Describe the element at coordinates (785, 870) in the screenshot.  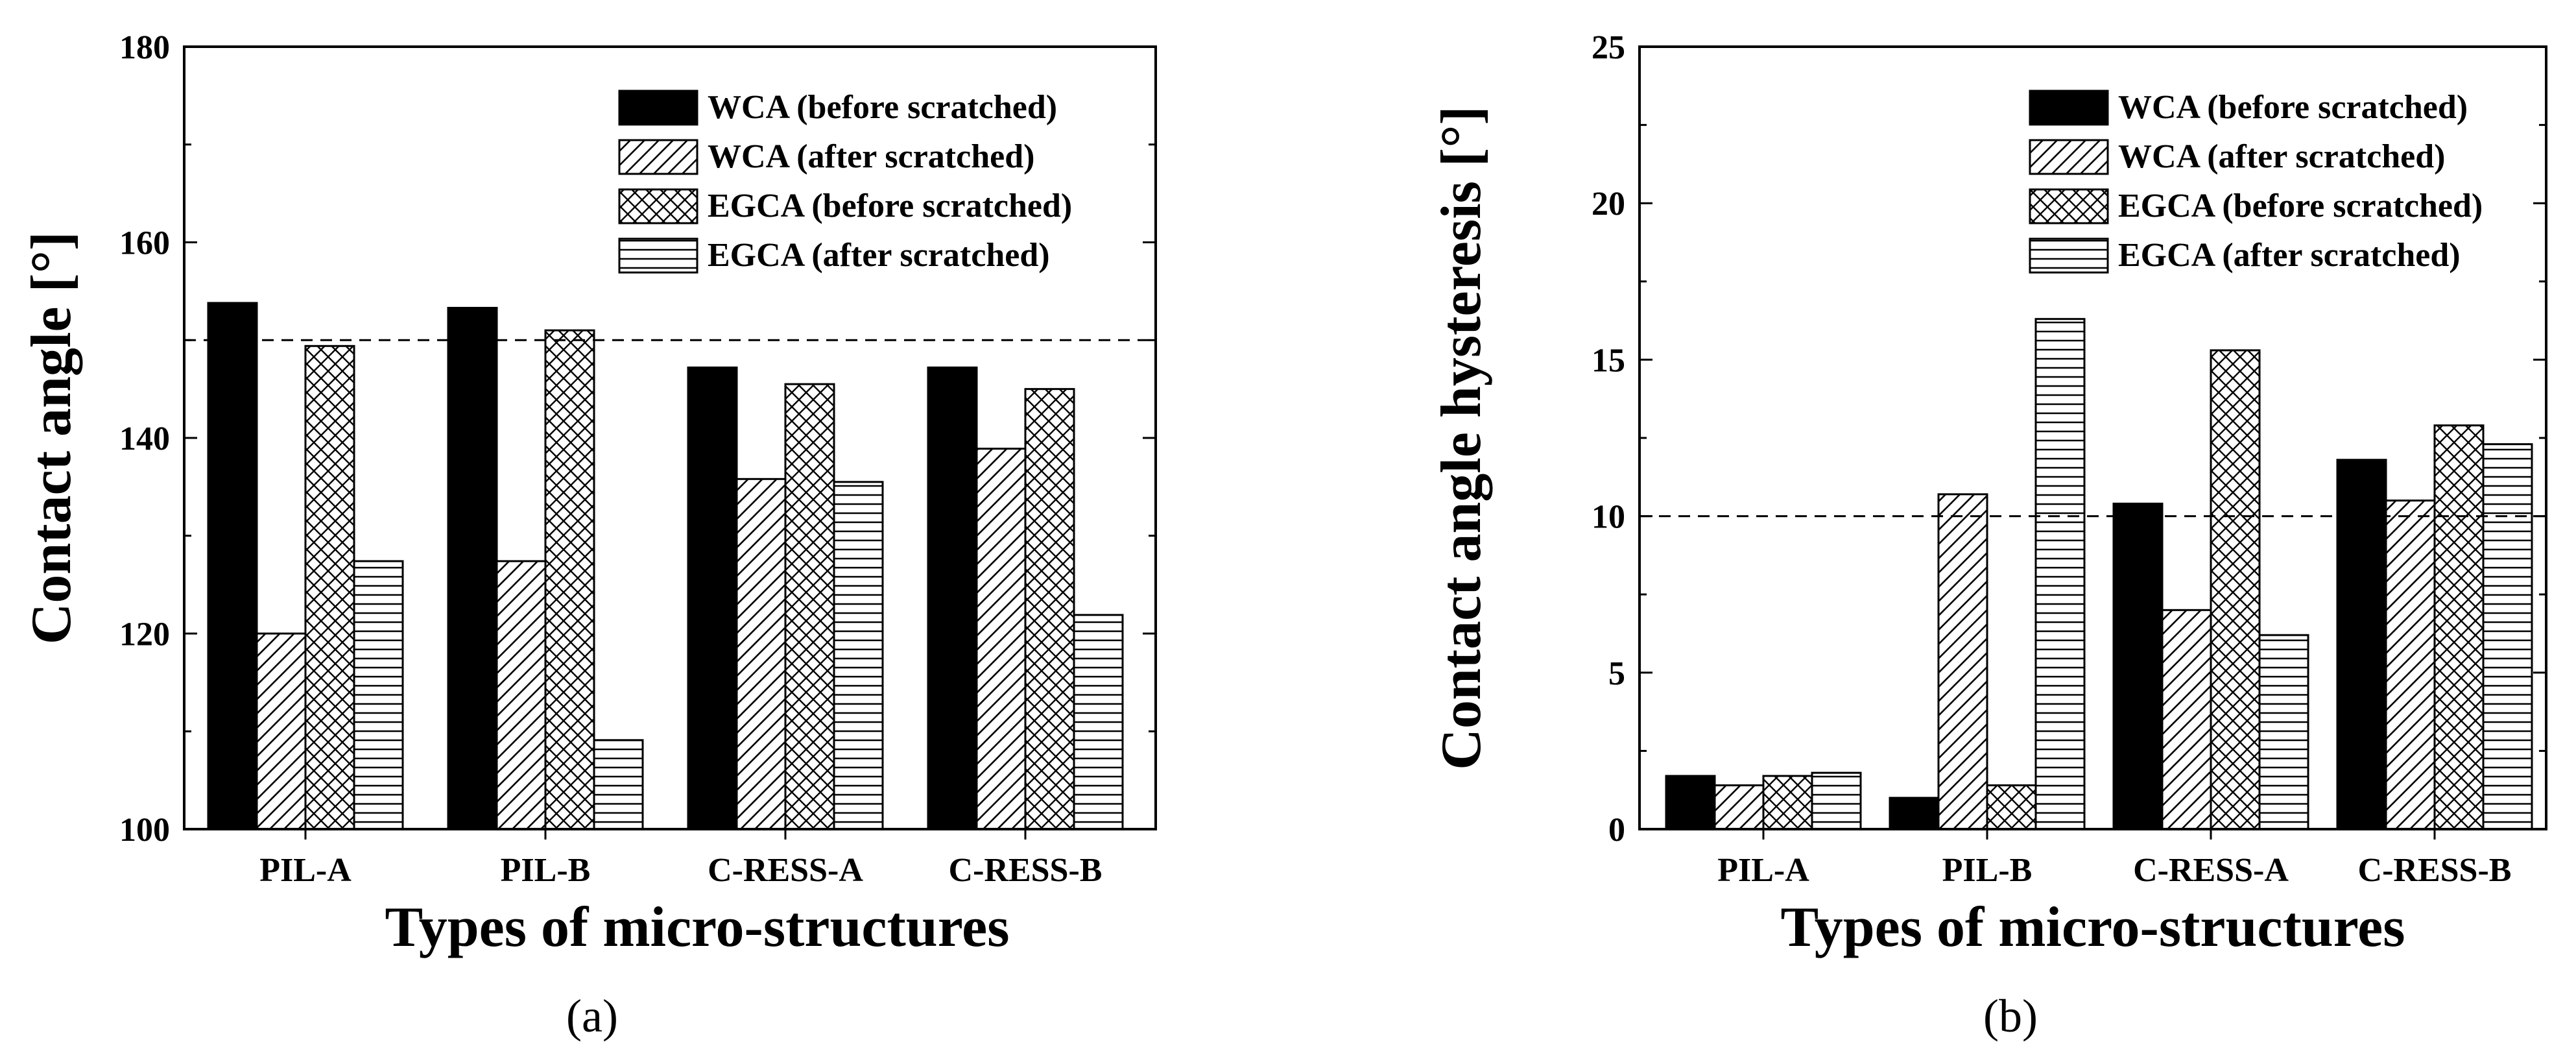
I see `x-tick-label-a-3: C-RESS-A` at that location.